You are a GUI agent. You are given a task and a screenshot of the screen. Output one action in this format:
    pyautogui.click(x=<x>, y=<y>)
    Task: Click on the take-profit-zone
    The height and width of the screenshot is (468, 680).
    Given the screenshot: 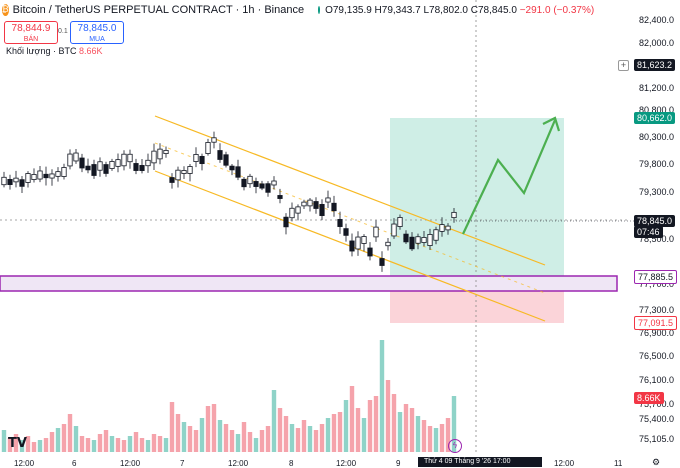 What is the action you would take?
    pyautogui.click(x=477, y=197)
    